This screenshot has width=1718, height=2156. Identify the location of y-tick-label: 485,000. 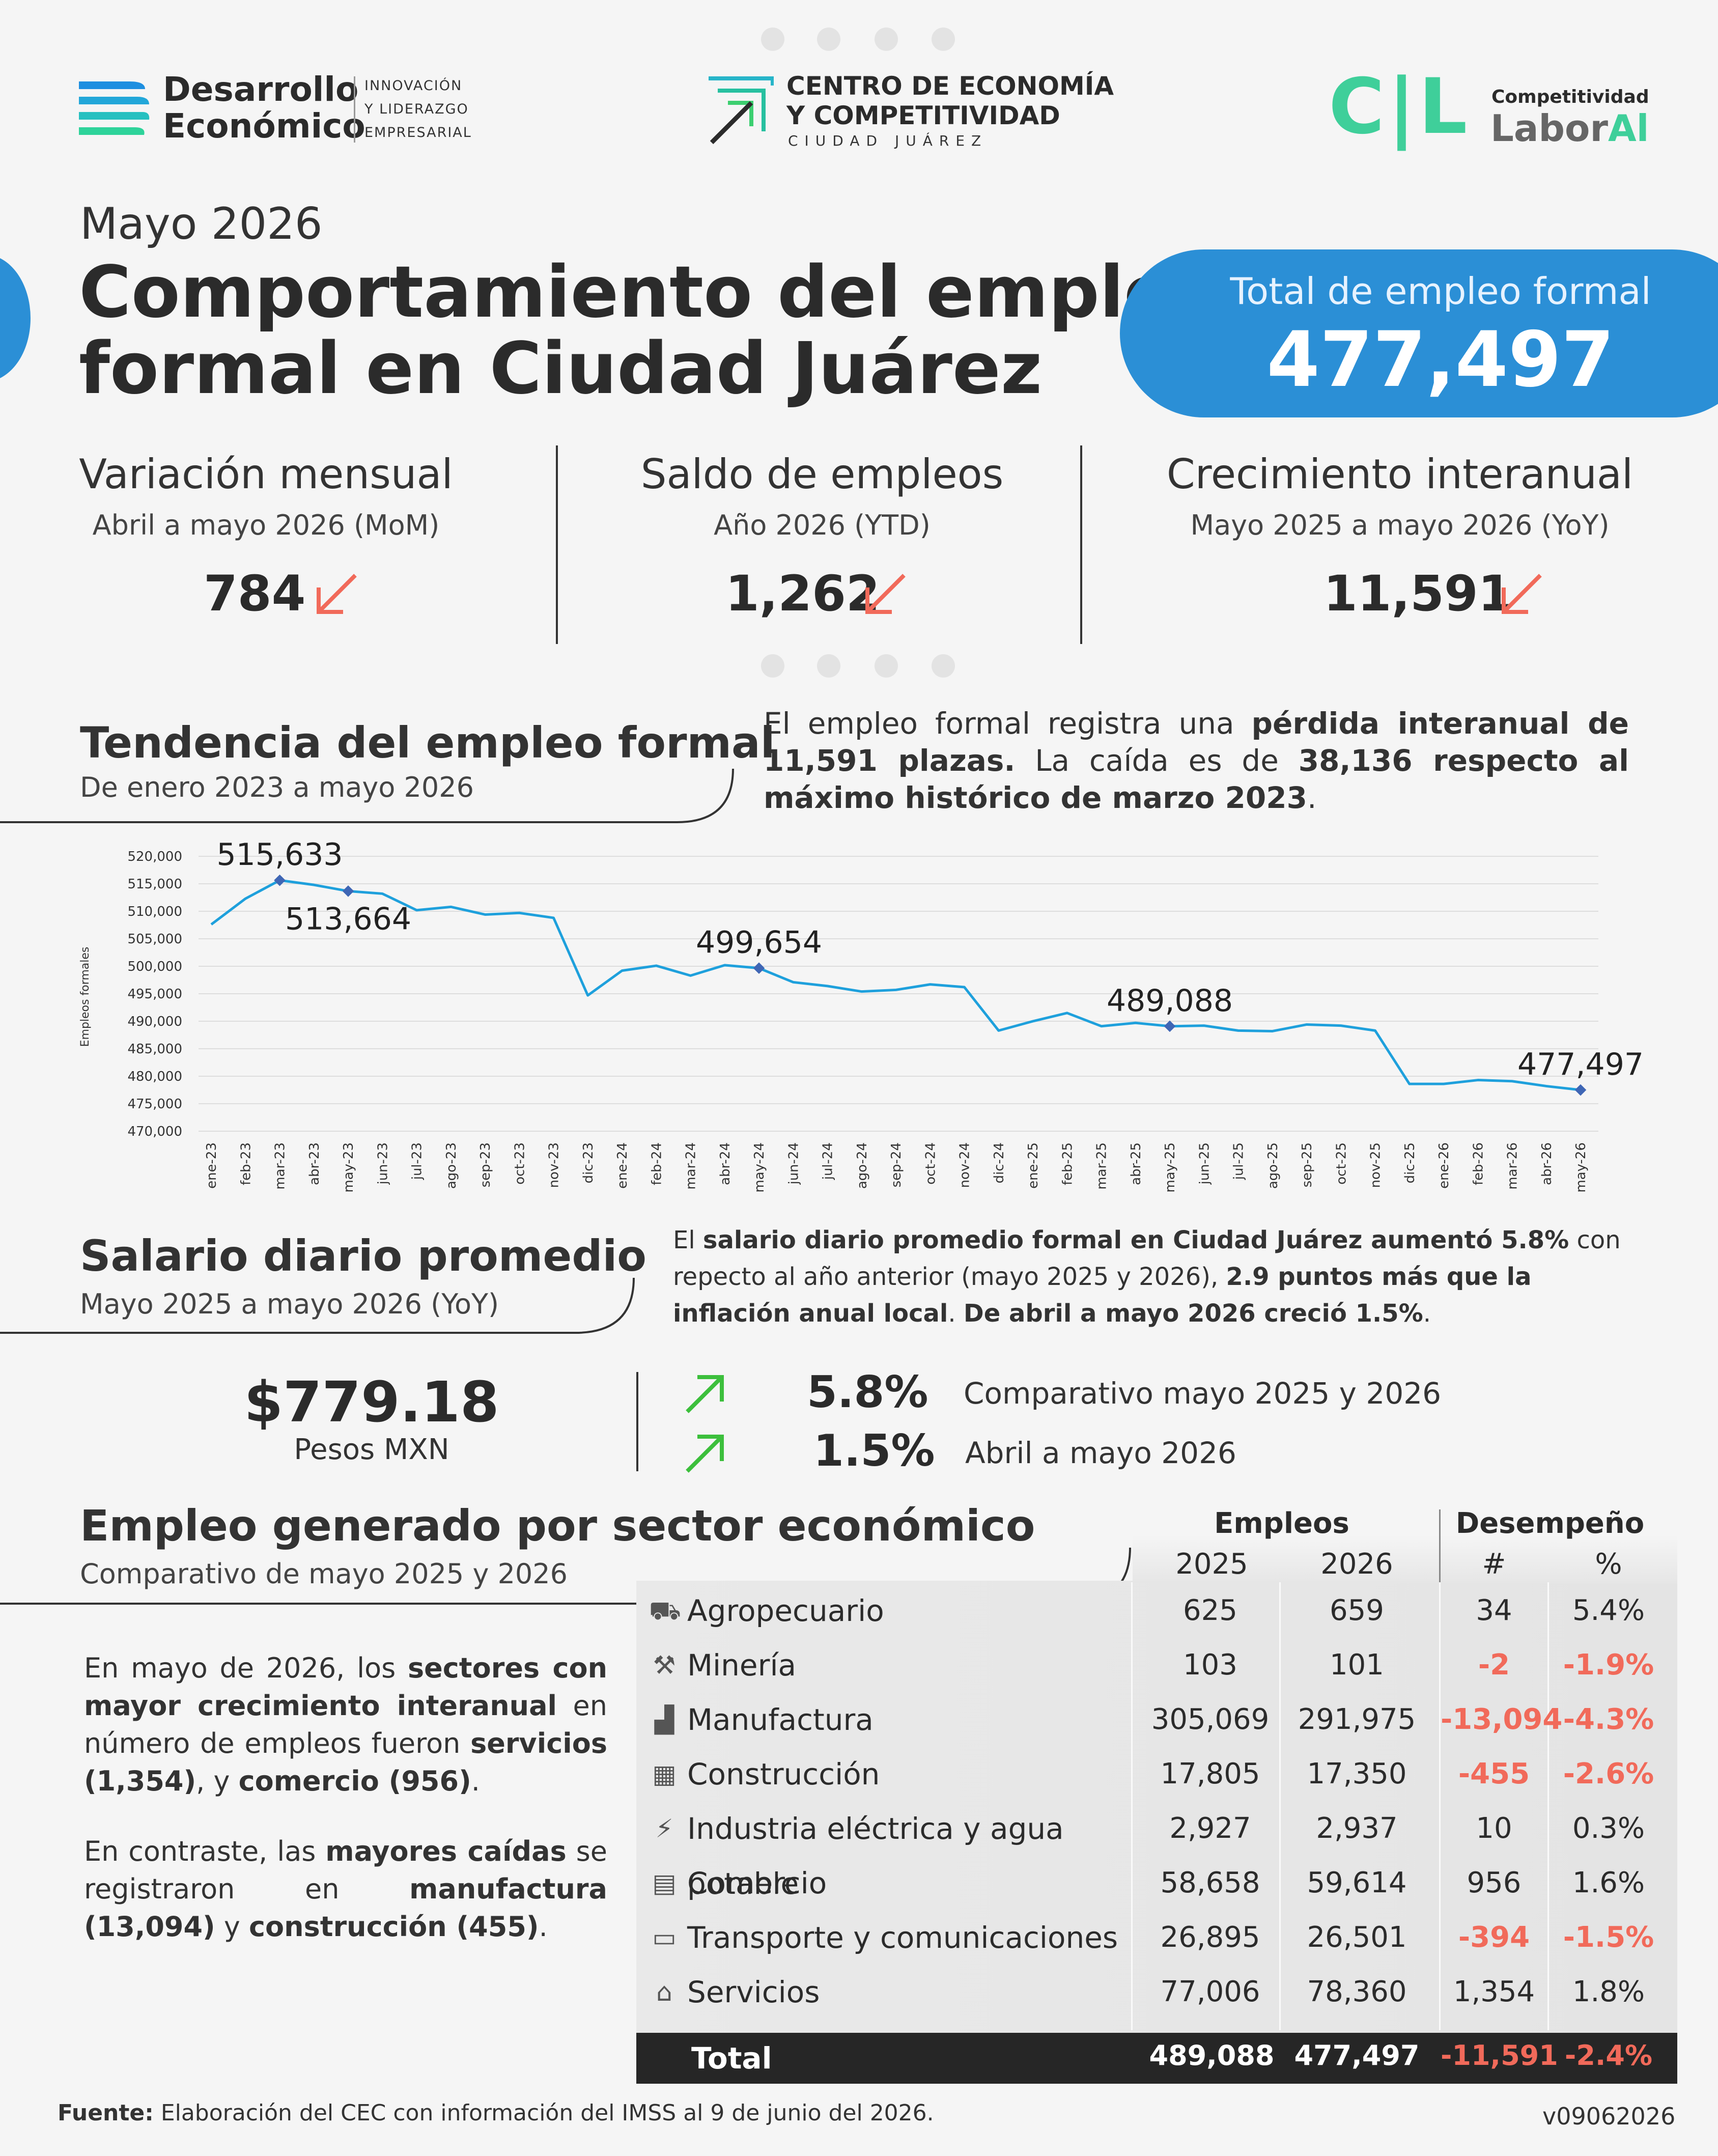
(154, 1049).